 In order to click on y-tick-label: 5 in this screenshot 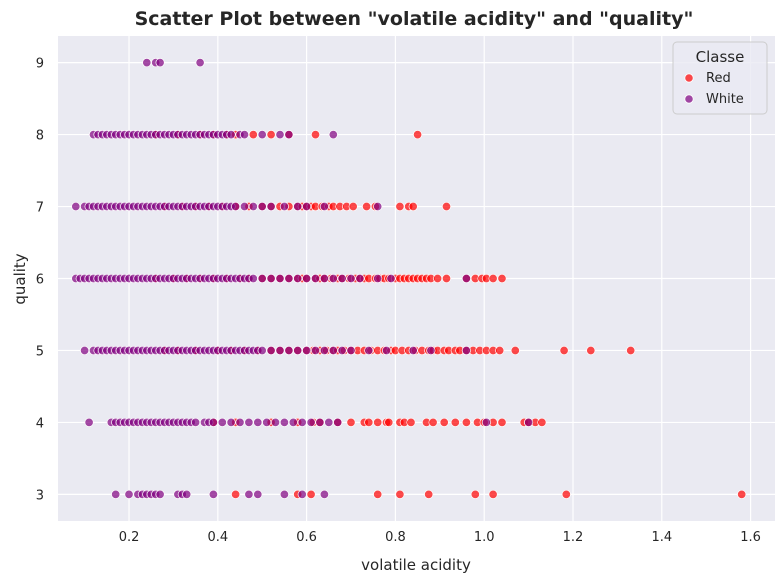, I will do `click(40, 351)`.